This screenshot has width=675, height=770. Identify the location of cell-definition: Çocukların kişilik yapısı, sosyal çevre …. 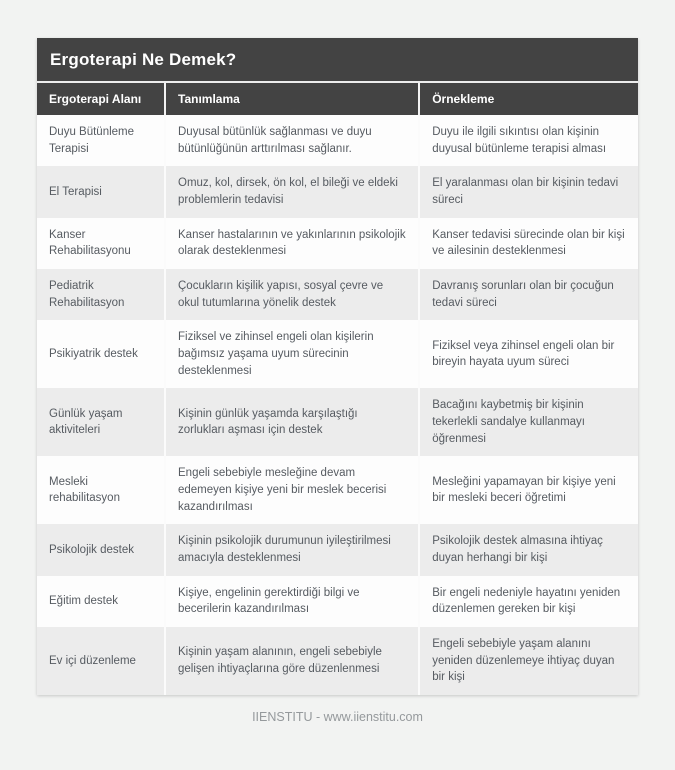
(293, 295).